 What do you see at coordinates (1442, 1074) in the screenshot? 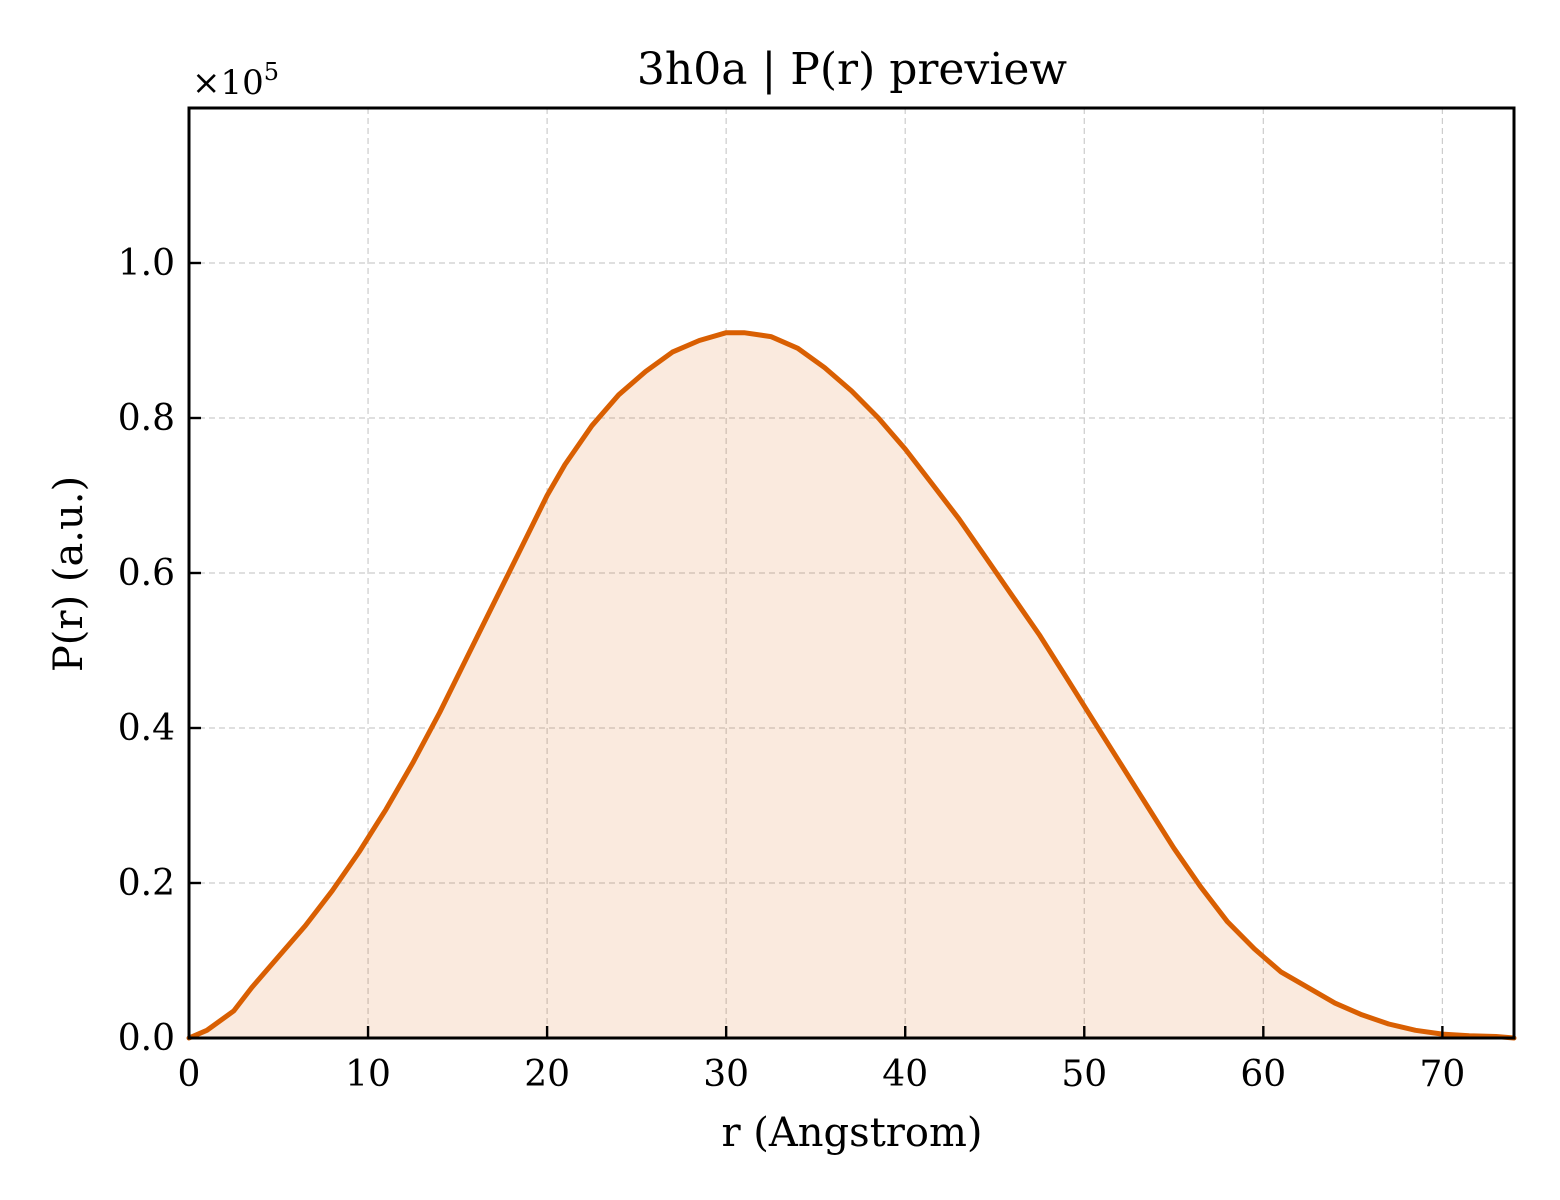
I see `x-tick-label: 70` at bounding box center [1442, 1074].